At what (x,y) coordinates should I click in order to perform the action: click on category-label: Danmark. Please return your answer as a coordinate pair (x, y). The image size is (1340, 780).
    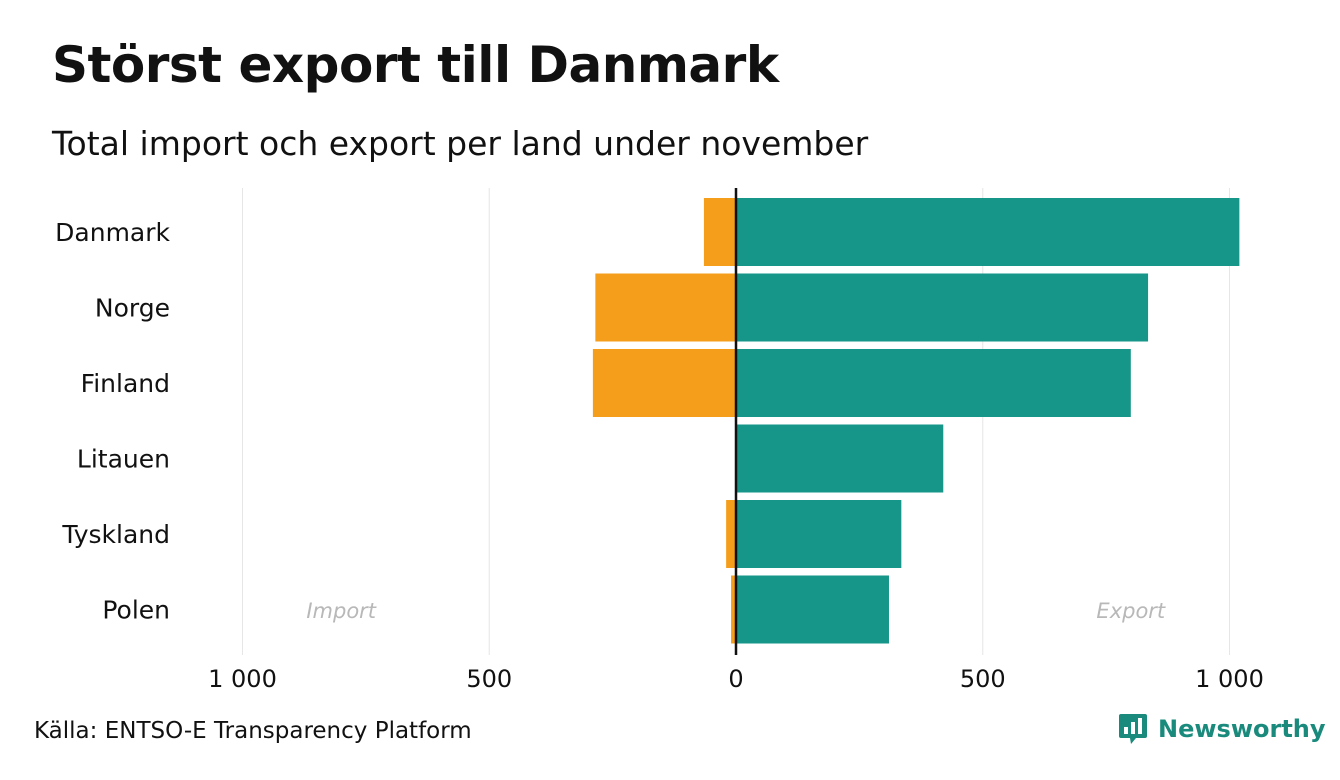
    Looking at the image, I should click on (112, 232).